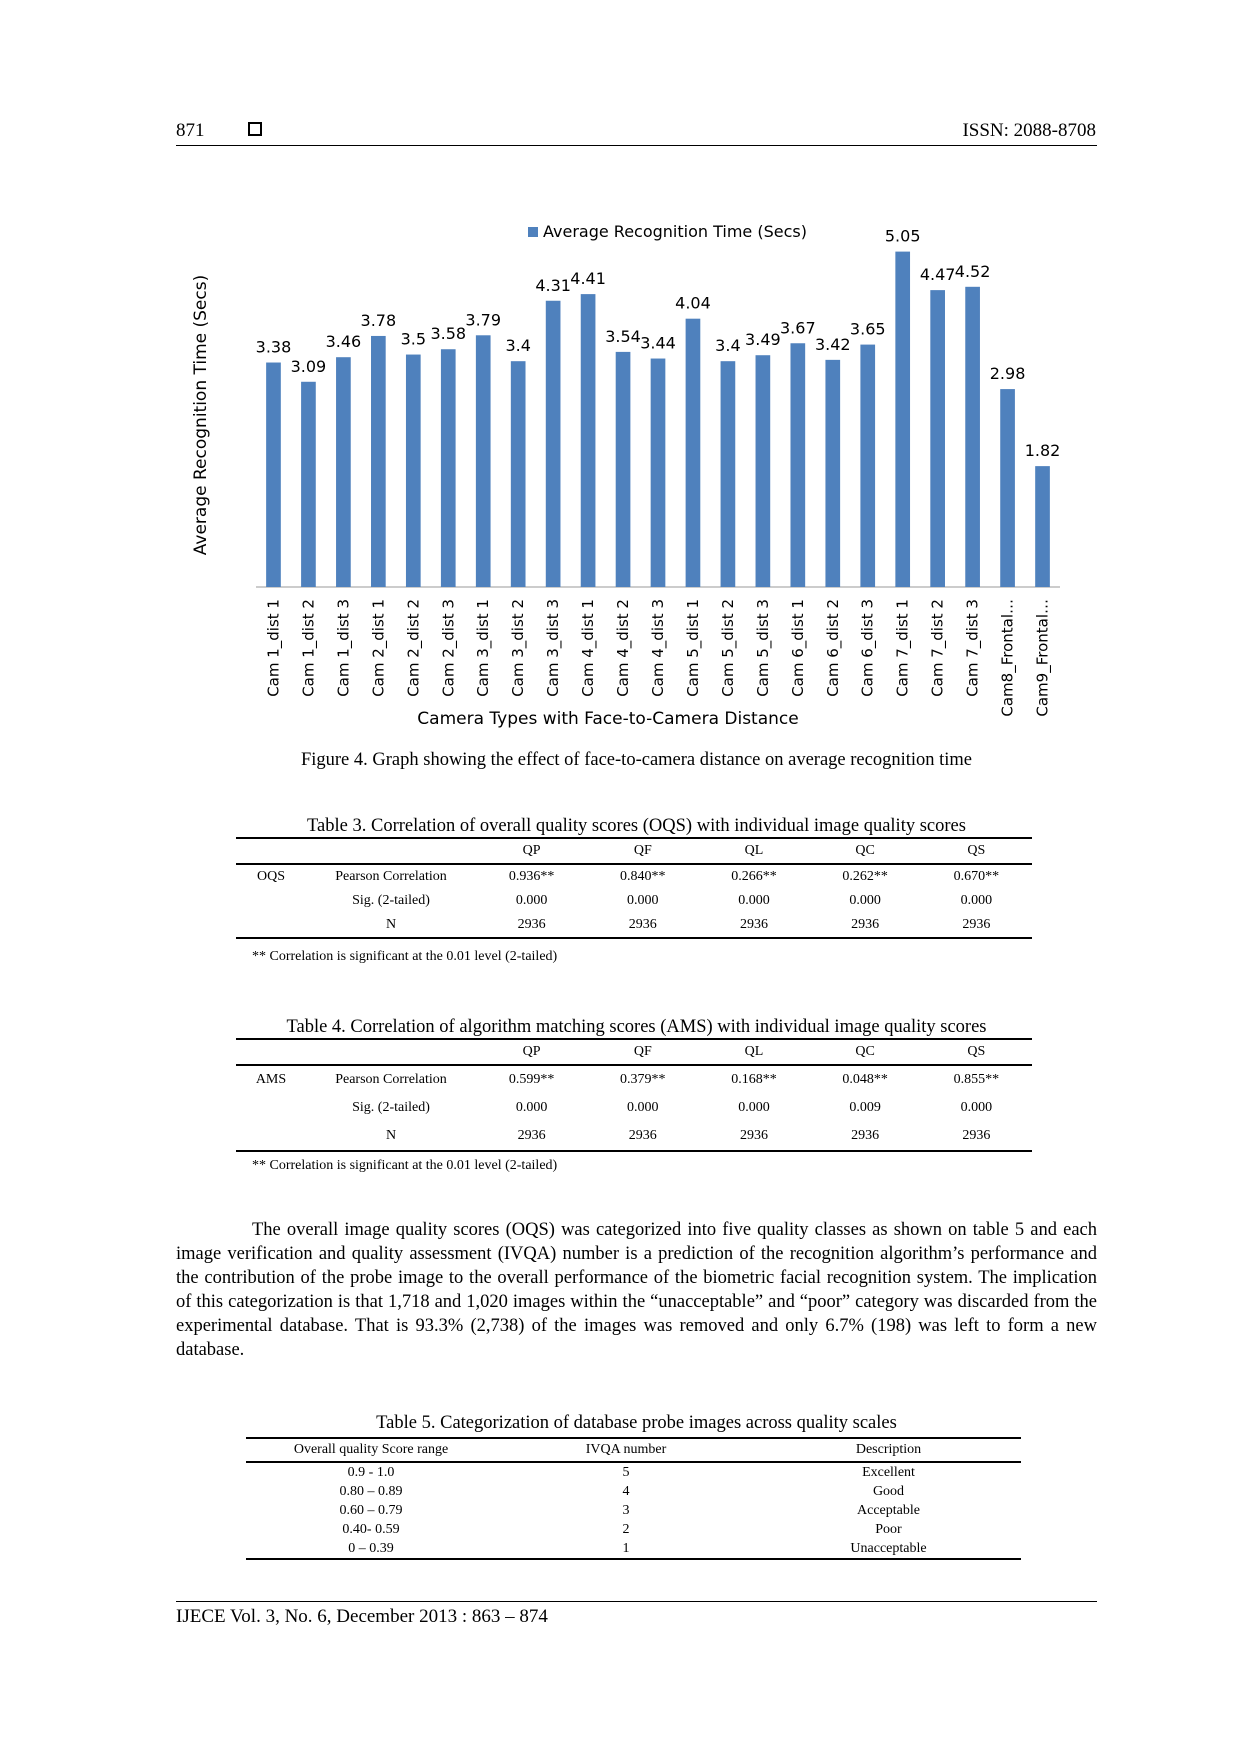 This screenshot has height=1754, width=1240. I want to click on table-cell: Unacceptable, so click(888, 1549).